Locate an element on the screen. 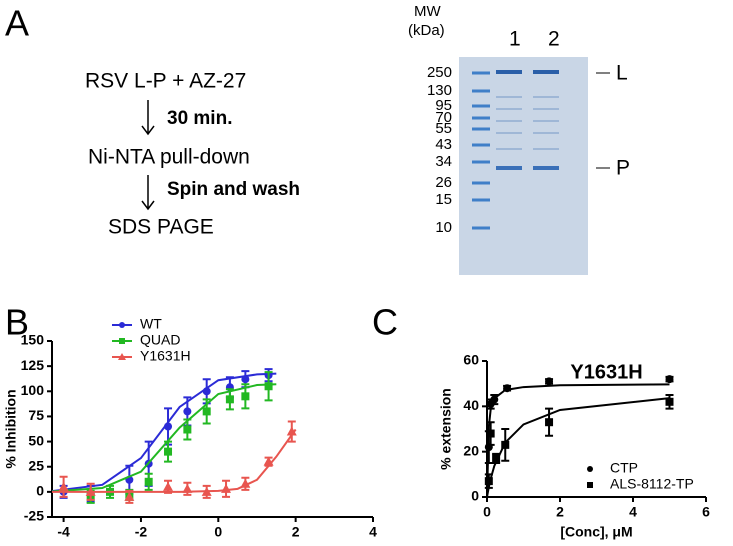  legend-label: WT is located at coordinates (151, 324).